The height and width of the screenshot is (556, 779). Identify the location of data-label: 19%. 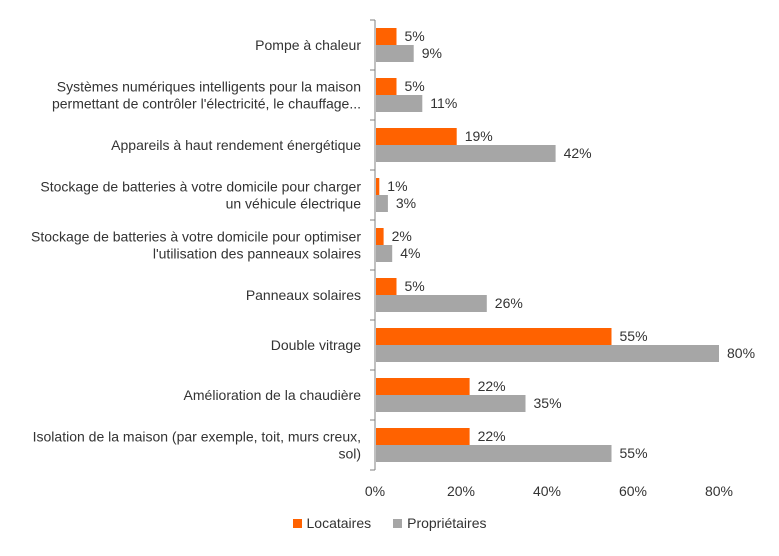
(479, 136).